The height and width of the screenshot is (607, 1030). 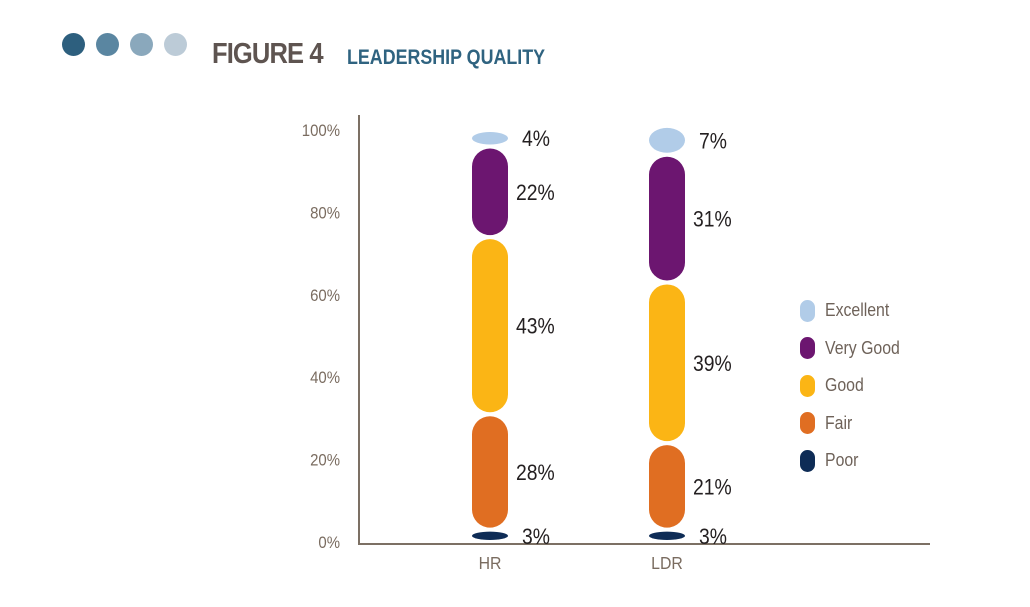 I want to click on y-tick-label: 80%, so click(x=325, y=214).